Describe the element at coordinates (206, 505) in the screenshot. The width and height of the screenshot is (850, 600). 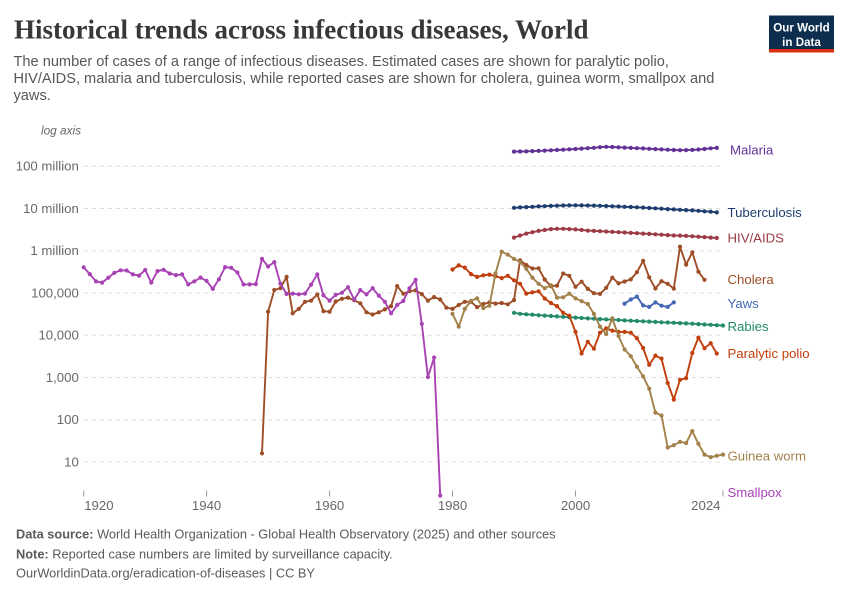
I see `svg-text: 1940` at that location.